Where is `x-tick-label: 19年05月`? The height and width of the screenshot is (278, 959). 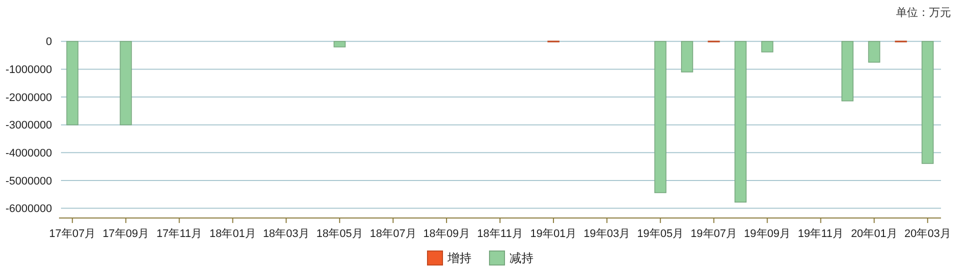
x-tick-label: 19年05月 is located at coordinates (660, 234).